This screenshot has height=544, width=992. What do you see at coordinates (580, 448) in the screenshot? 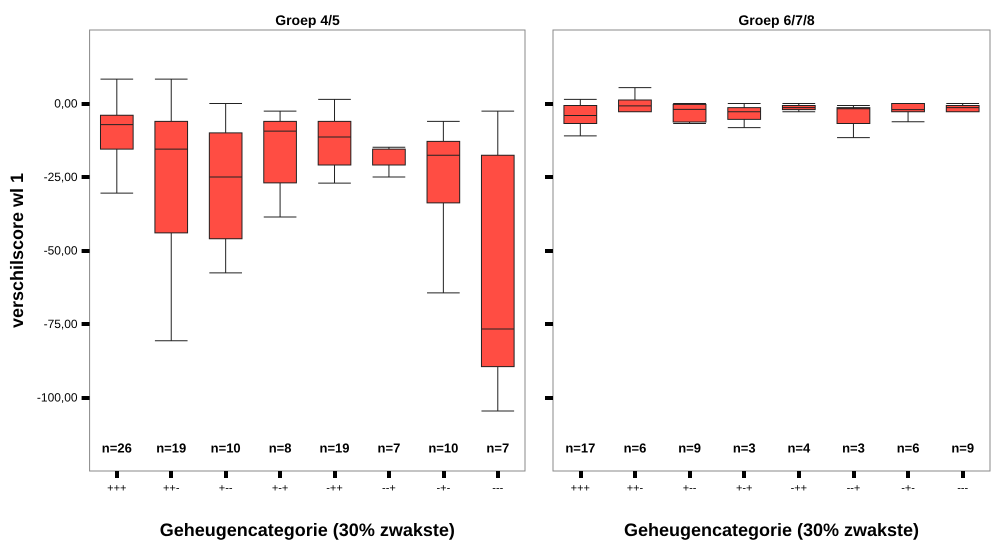
I see `annotation: n=17` at bounding box center [580, 448].